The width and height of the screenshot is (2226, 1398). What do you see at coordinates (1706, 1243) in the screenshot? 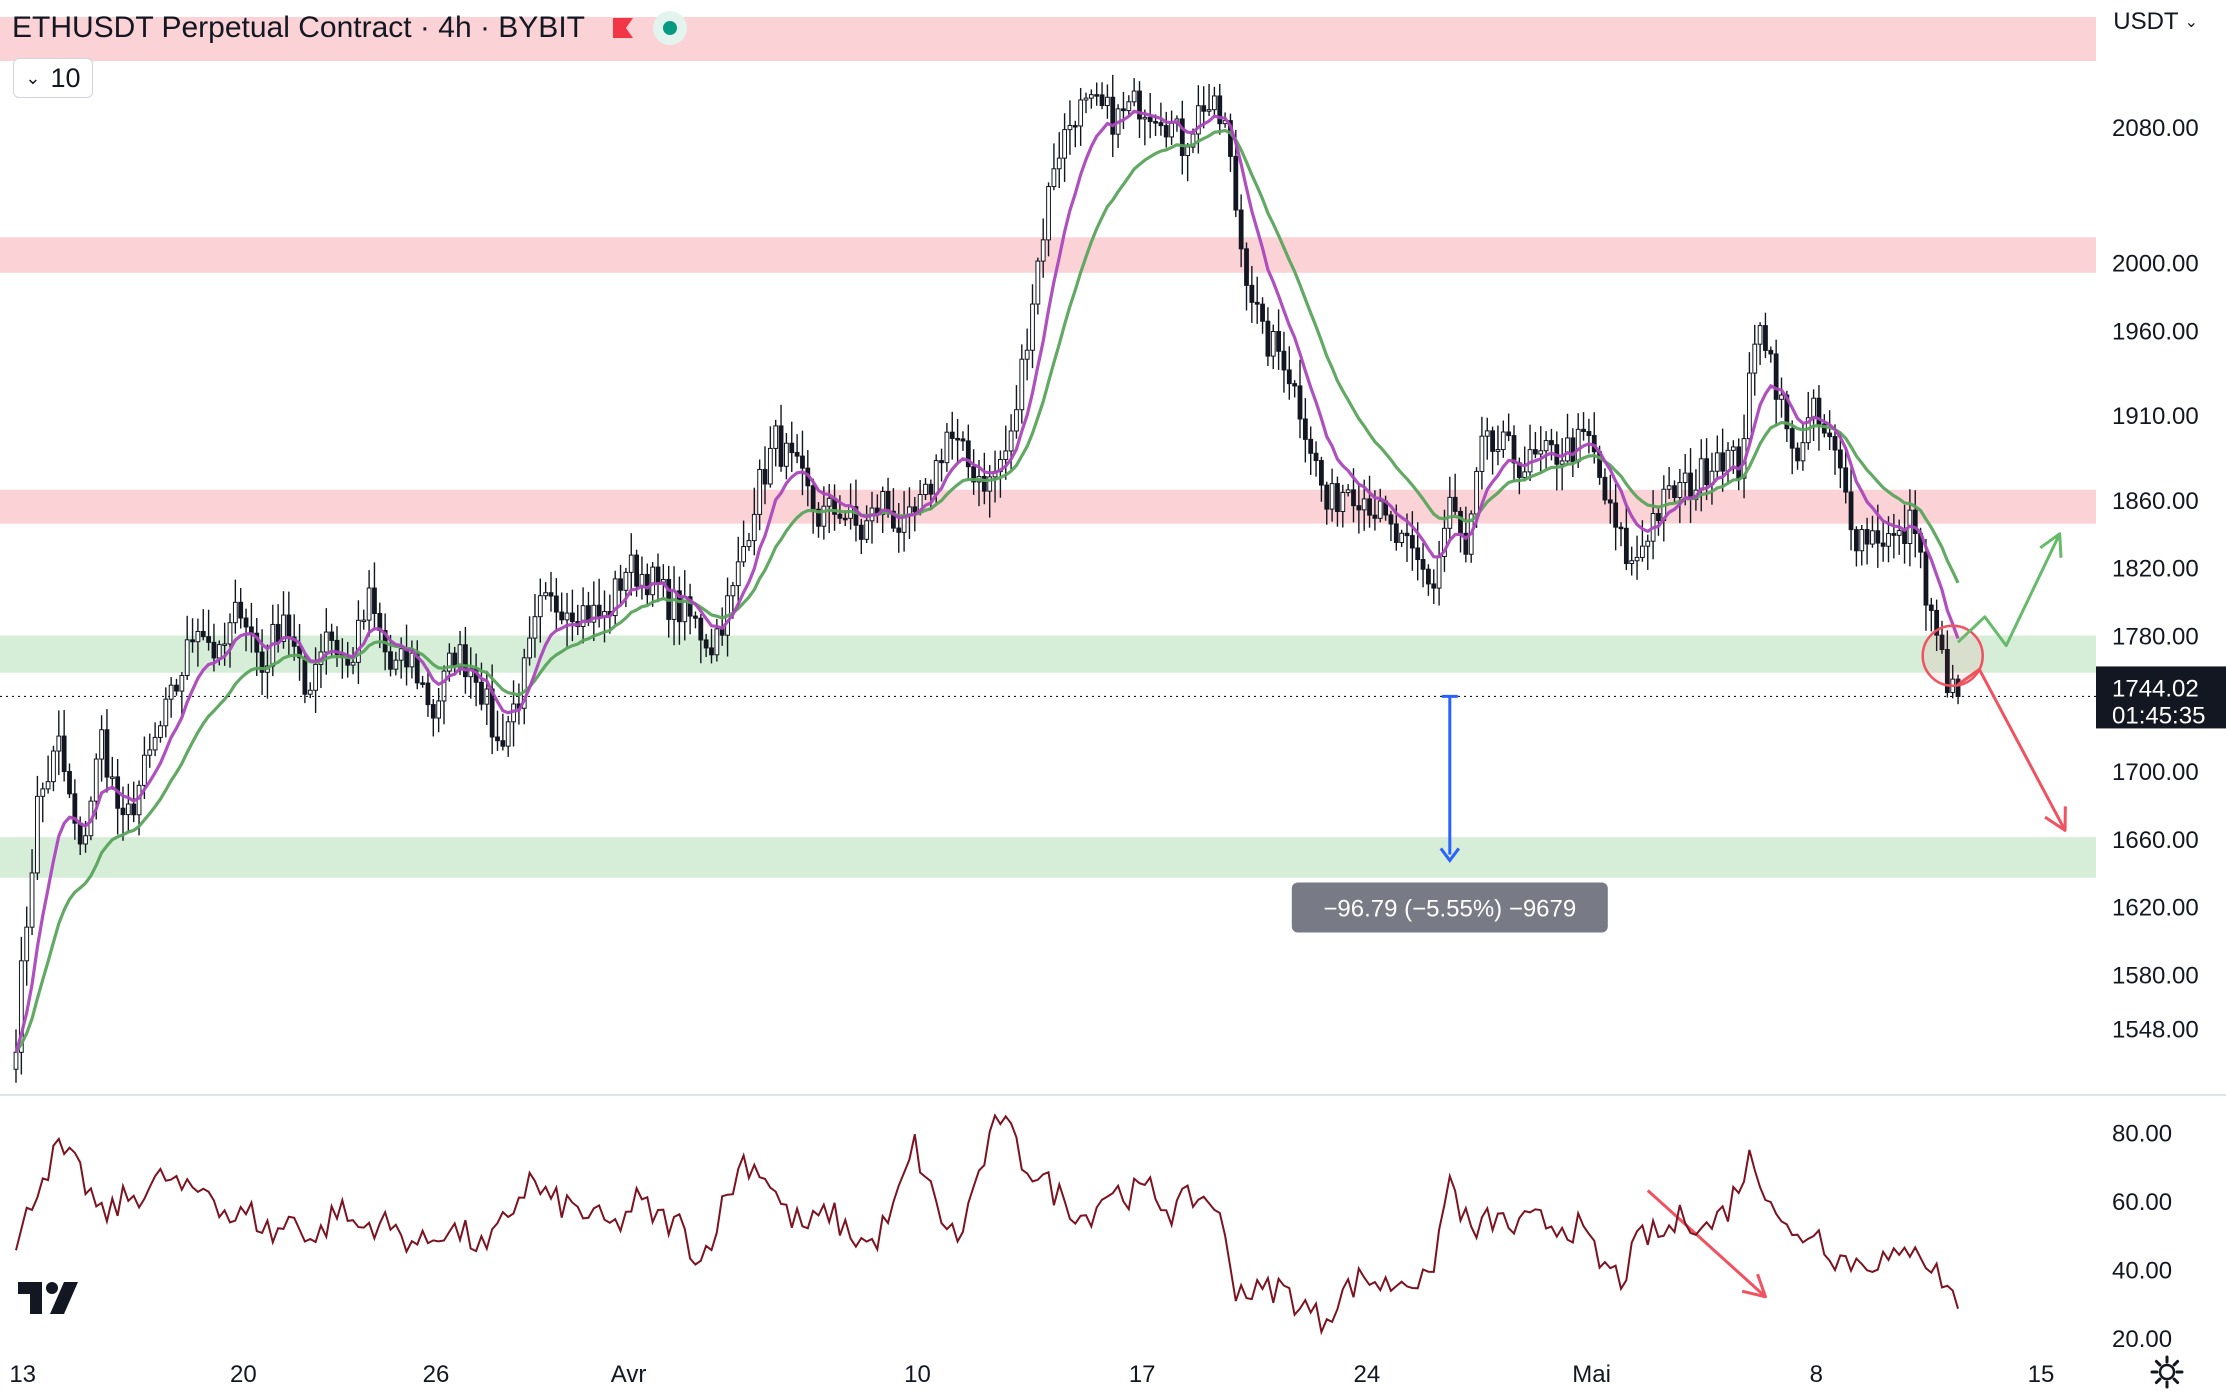
I see `rsi-trend-arrow` at bounding box center [1706, 1243].